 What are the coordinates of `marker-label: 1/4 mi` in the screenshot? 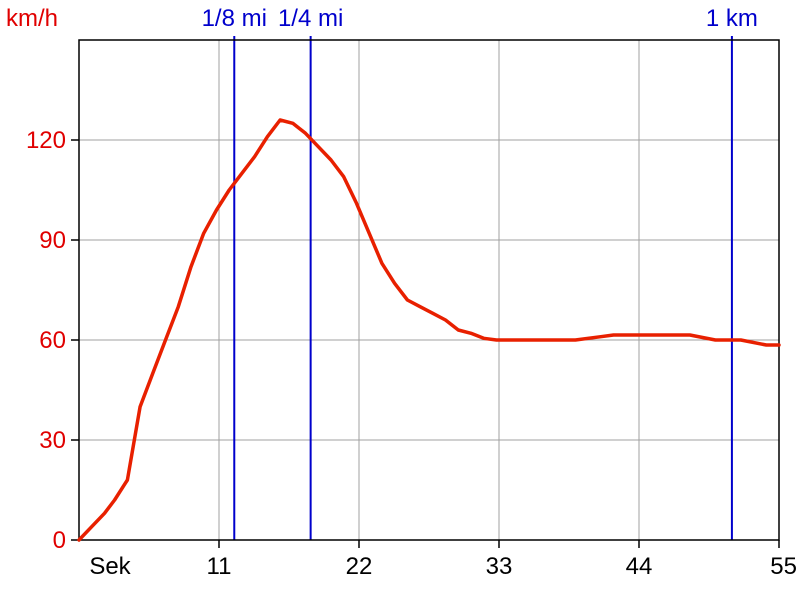 It's located at (310, 18).